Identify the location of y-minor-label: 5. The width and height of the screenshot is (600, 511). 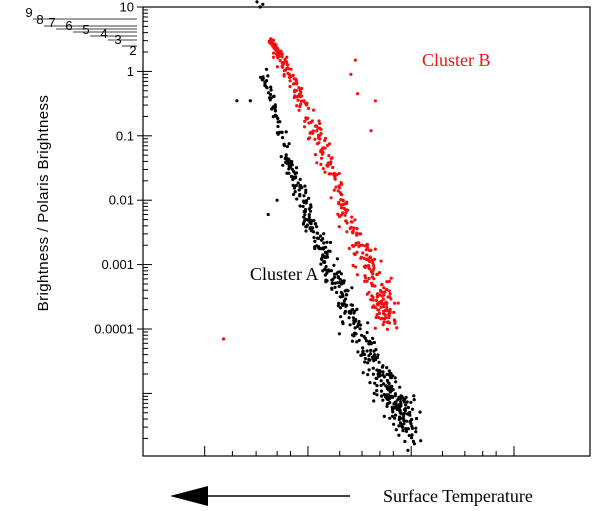
(85, 29).